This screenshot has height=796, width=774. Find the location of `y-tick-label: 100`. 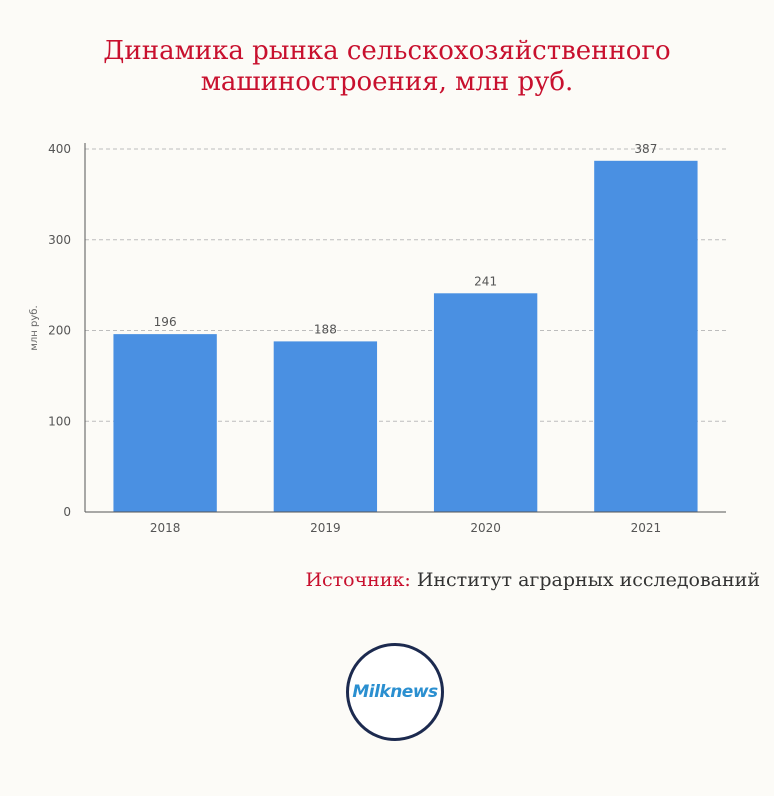

y-tick-label: 100 is located at coordinates (59, 421).